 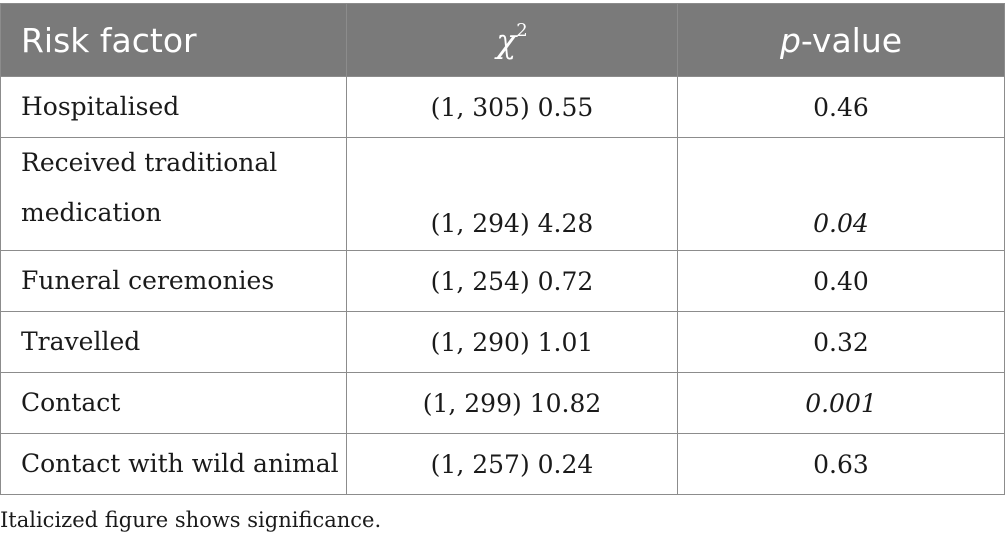 I want to click on risk-factor-cell: Hospitalised, so click(x=173, y=107).